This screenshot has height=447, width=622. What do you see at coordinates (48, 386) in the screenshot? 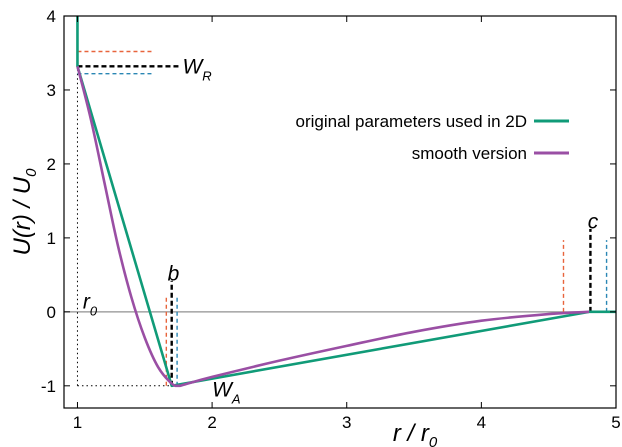
I see `y-tick-label-0: -1` at bounding box center [48, 386].